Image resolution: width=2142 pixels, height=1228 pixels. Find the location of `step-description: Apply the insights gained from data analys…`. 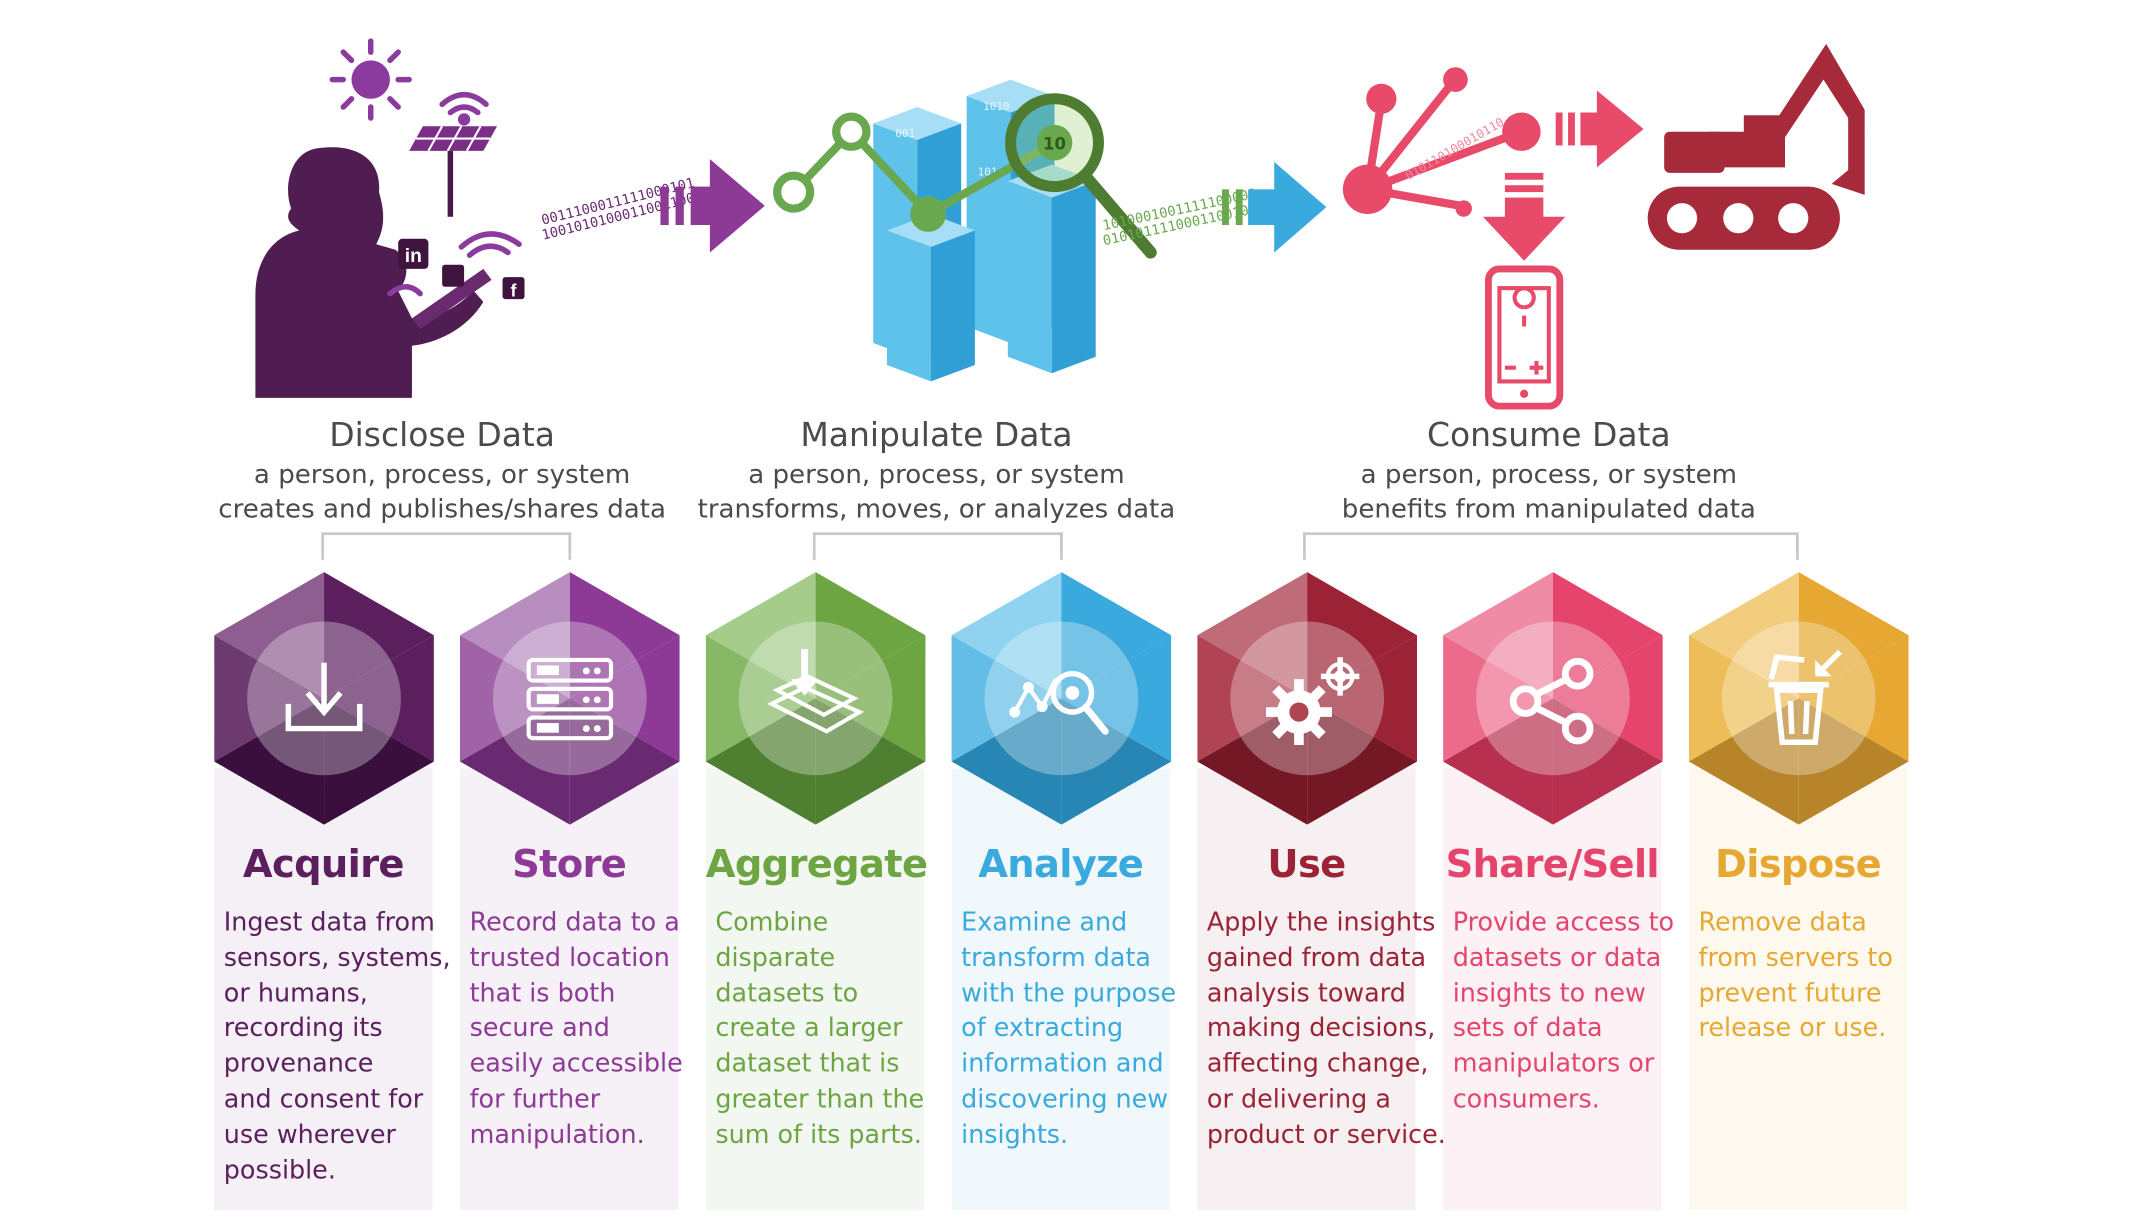

step-description: Apply the insights gained from data analys… is located at coordinates (1326, 1030).